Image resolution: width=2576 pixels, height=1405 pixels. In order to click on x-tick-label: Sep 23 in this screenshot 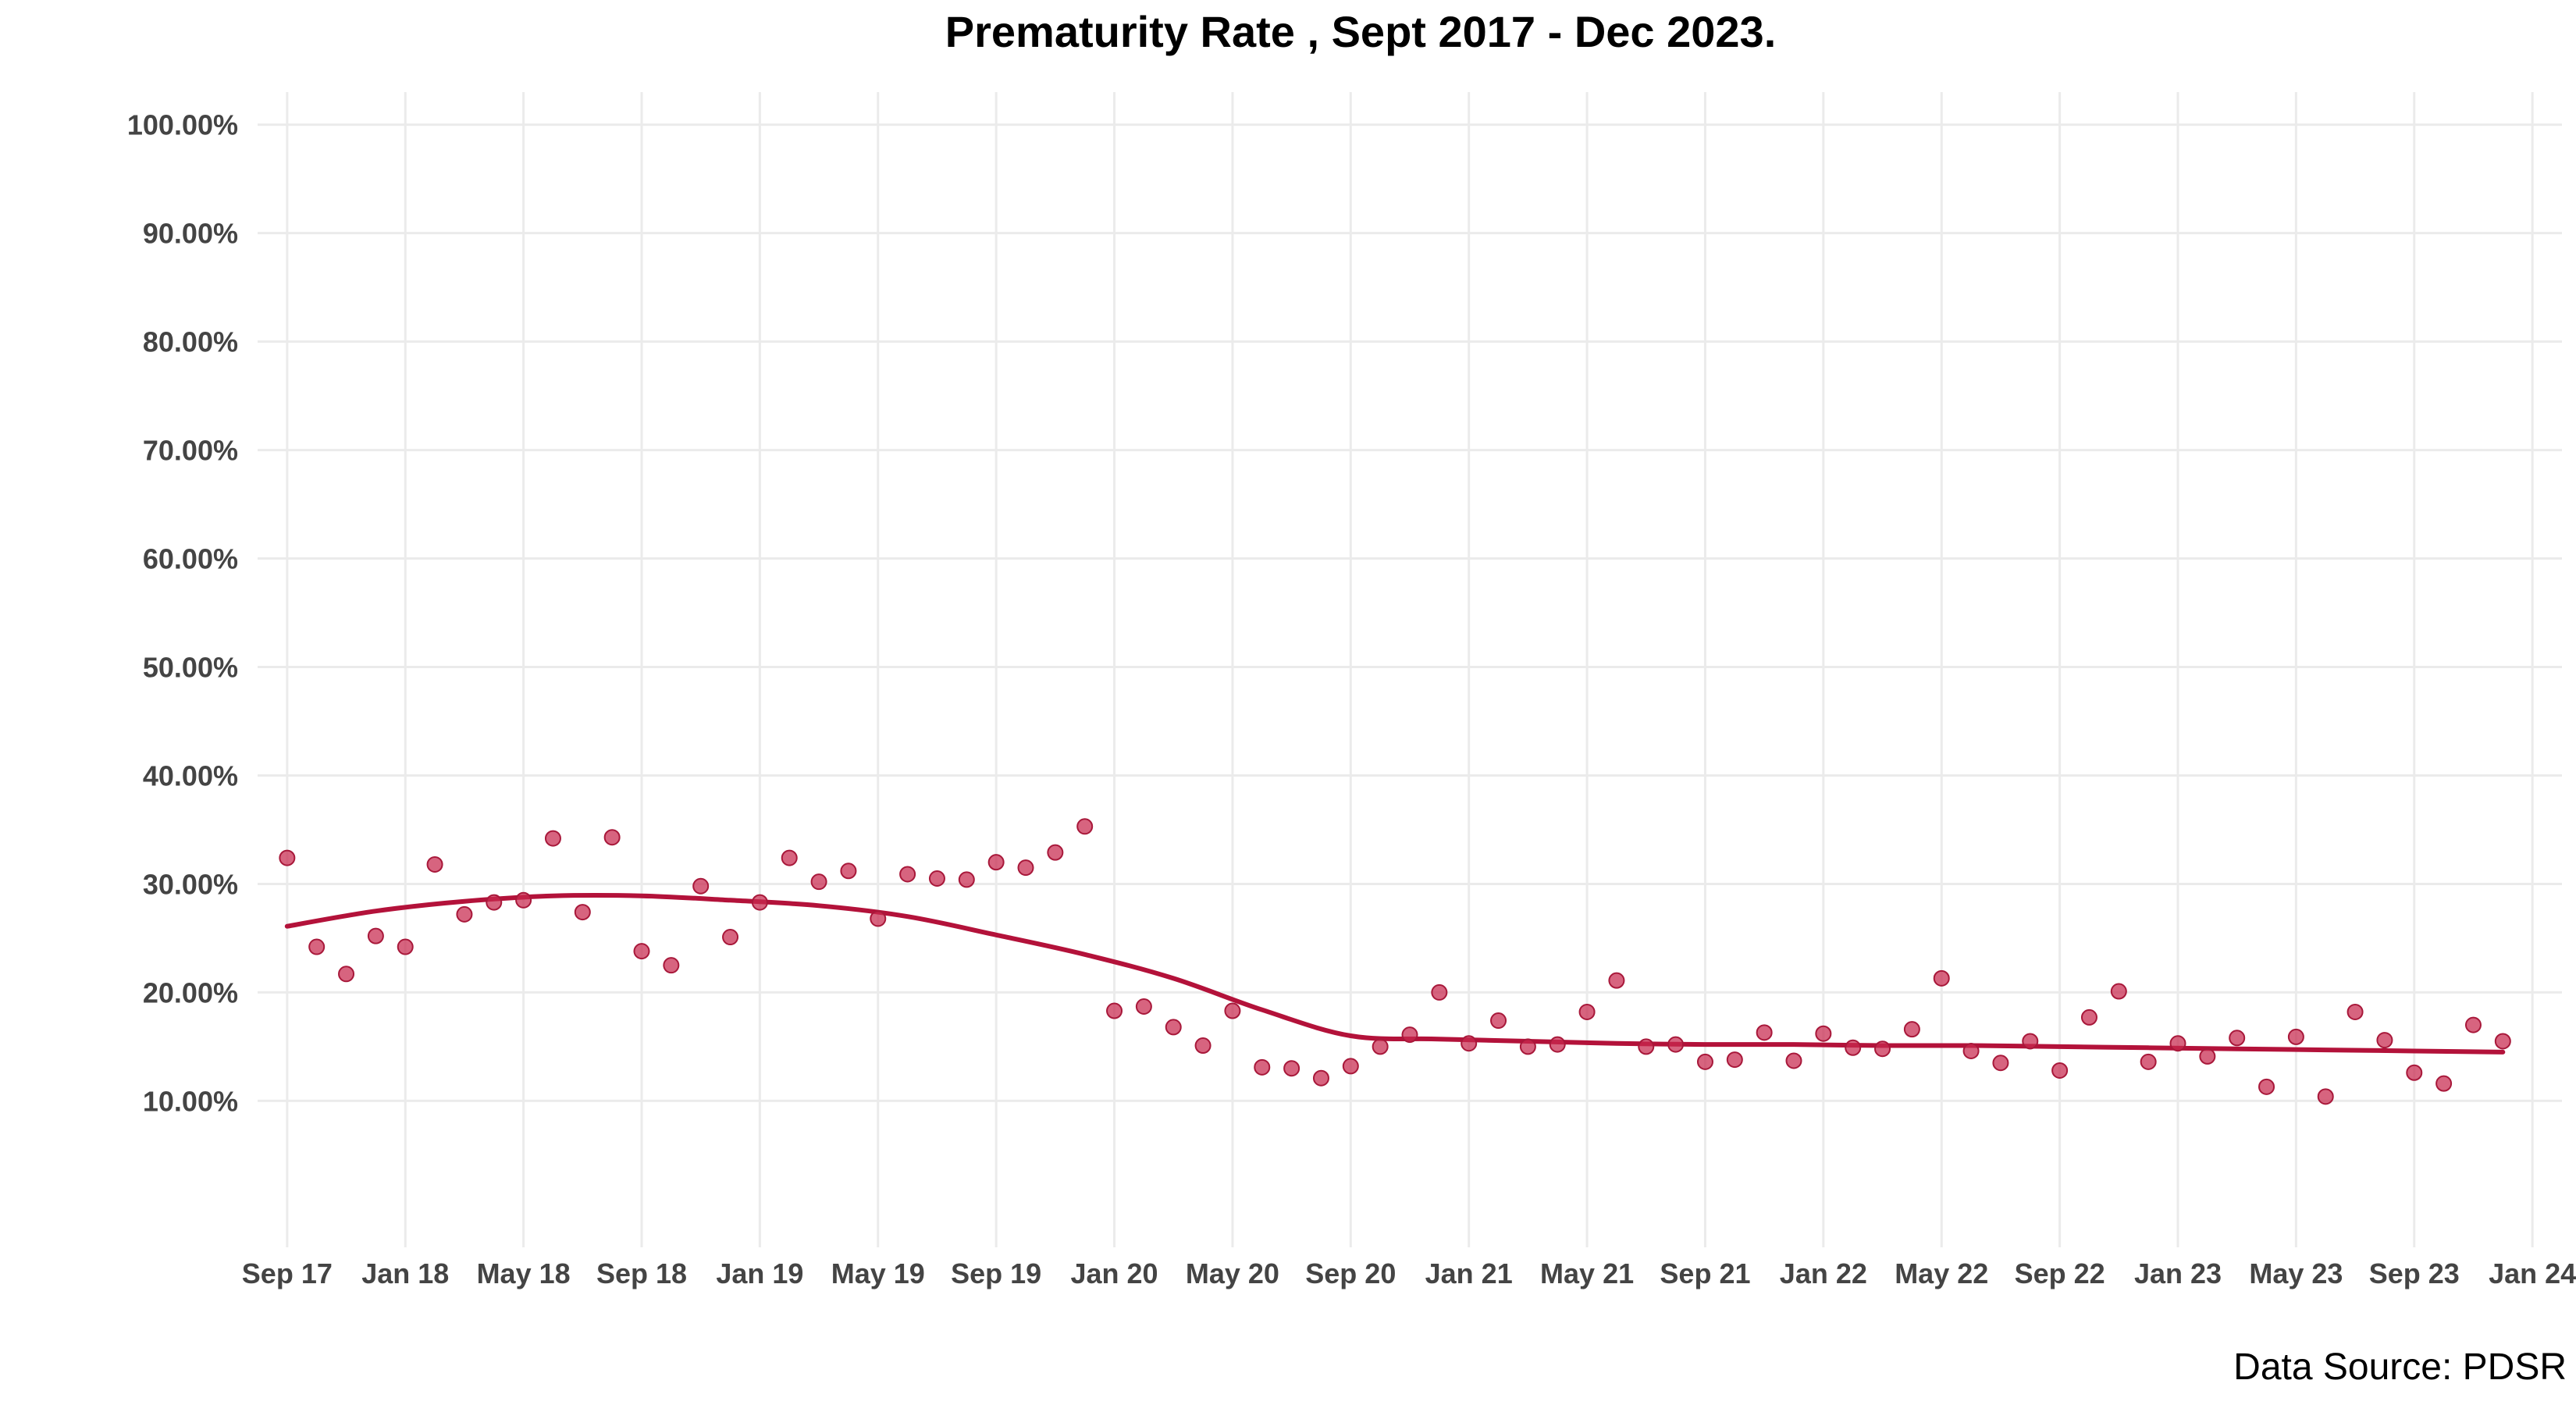, I will do `click(2414, 1273)`.